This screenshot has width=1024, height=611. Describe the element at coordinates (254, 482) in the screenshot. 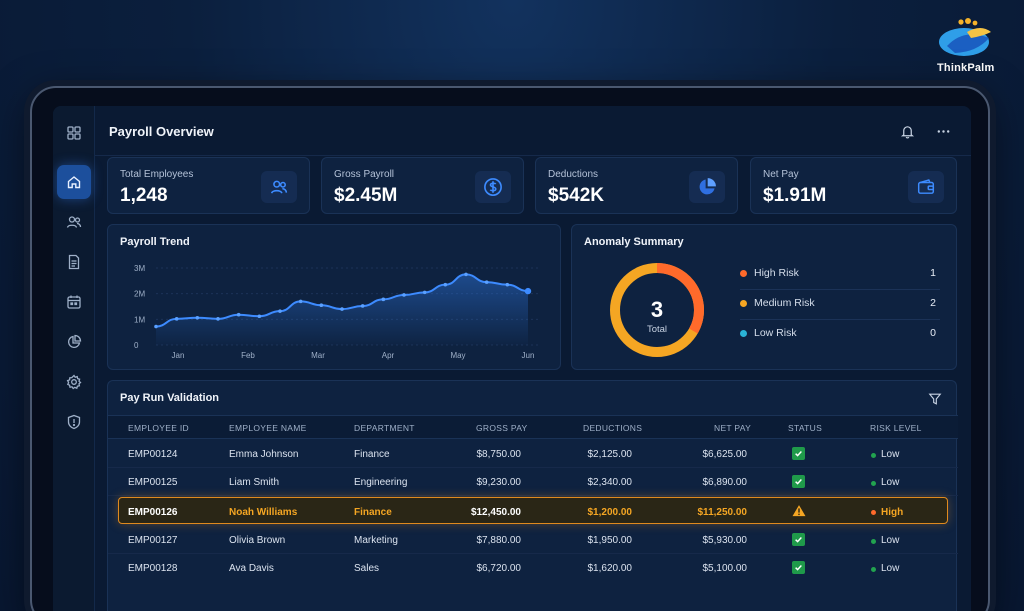

I see `cell-employee-name: Liam Smith` at that location.